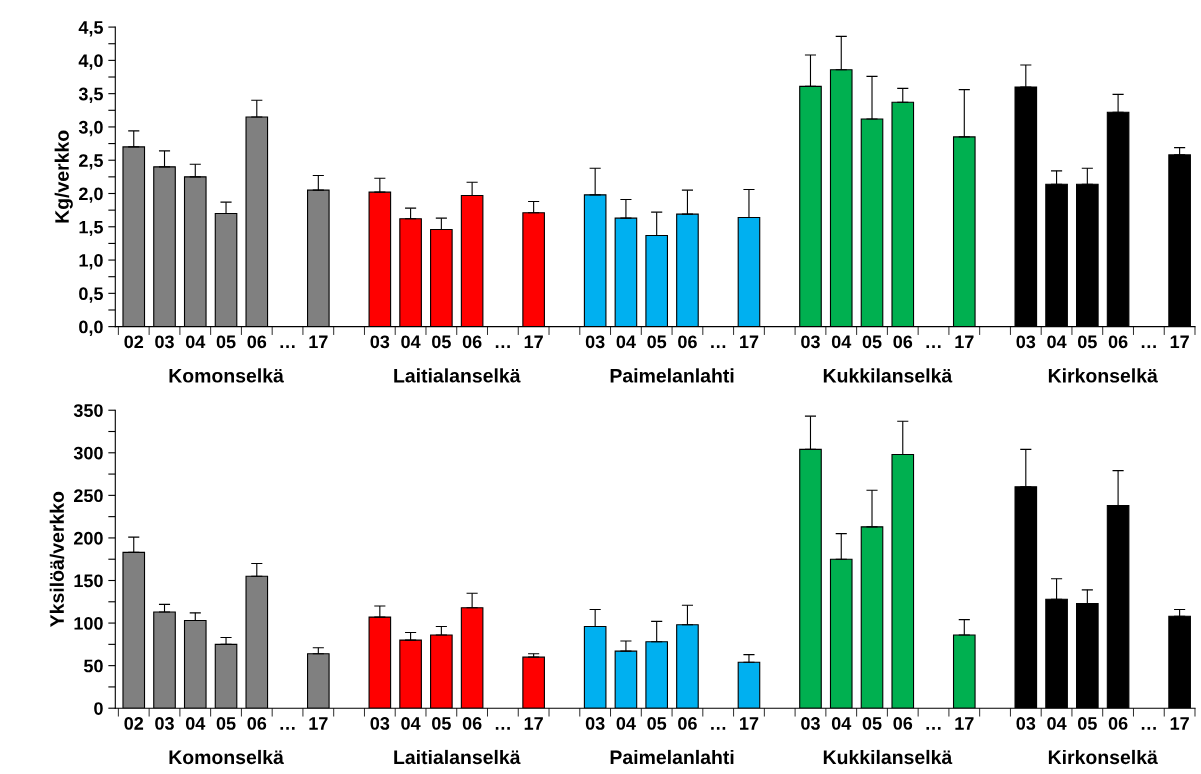 The image size is (1201, 774). Describe the element at coordinates (90, 29) in the screenshot. I see `y-tick-label: 4,5` at that location.